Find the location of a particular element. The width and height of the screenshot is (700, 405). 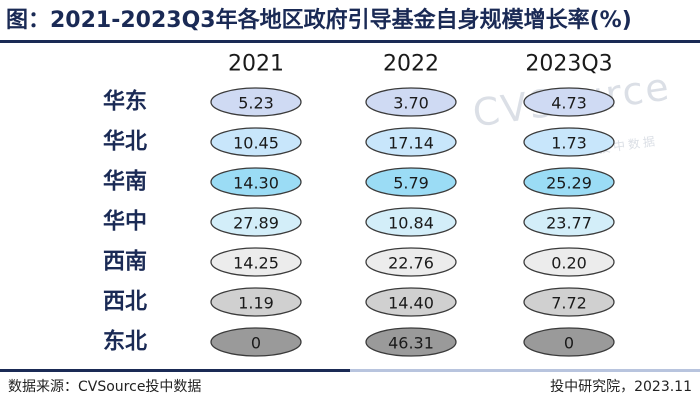

value-label: 7.72 is located at coordinates (569, 303).